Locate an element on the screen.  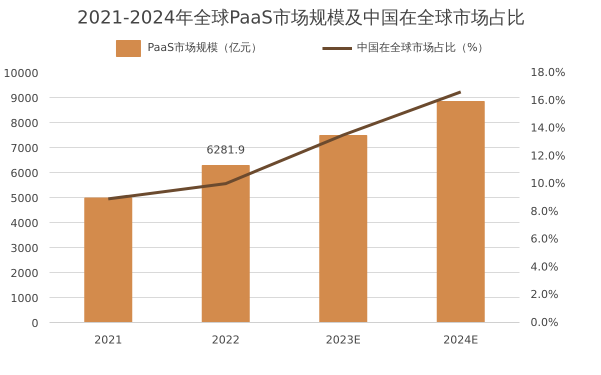
y2-tick-label: 12.0% is located at coordinates (548, 155).